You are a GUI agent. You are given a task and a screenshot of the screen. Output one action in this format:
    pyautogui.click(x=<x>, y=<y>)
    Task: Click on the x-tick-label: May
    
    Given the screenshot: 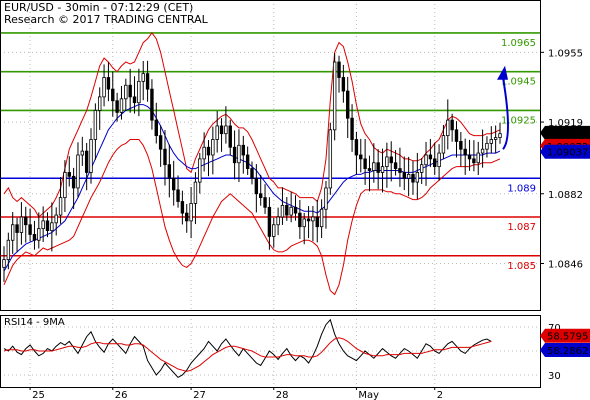 What is the action you would take?
    pyautogui.click(x=368, y=395)
    